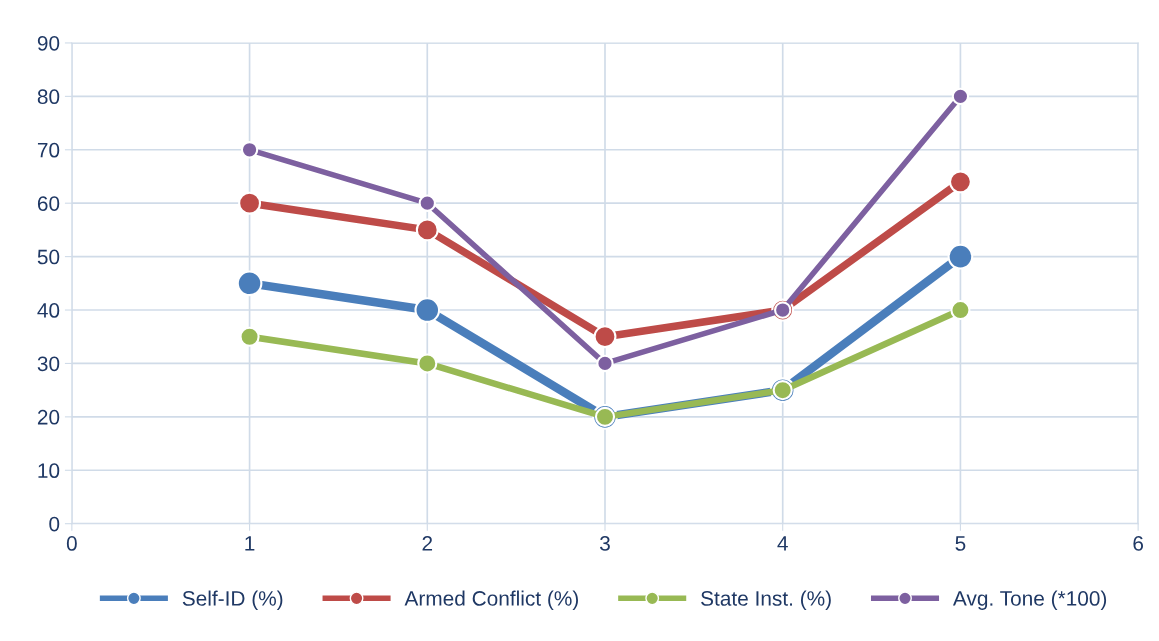 Image resolution: width=1159 pixels, height=641 pixels. I want to click on y-tick-label: 90, so click(48, 43).